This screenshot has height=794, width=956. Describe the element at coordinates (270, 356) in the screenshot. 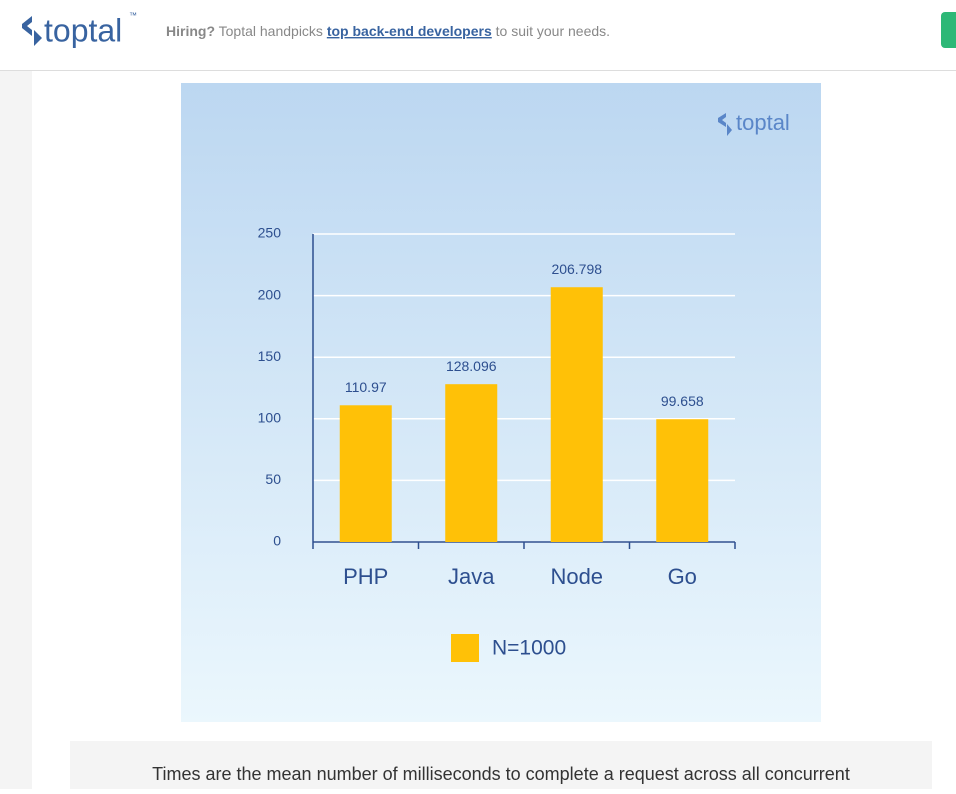

I see `y-tick-label: 150` at that location.